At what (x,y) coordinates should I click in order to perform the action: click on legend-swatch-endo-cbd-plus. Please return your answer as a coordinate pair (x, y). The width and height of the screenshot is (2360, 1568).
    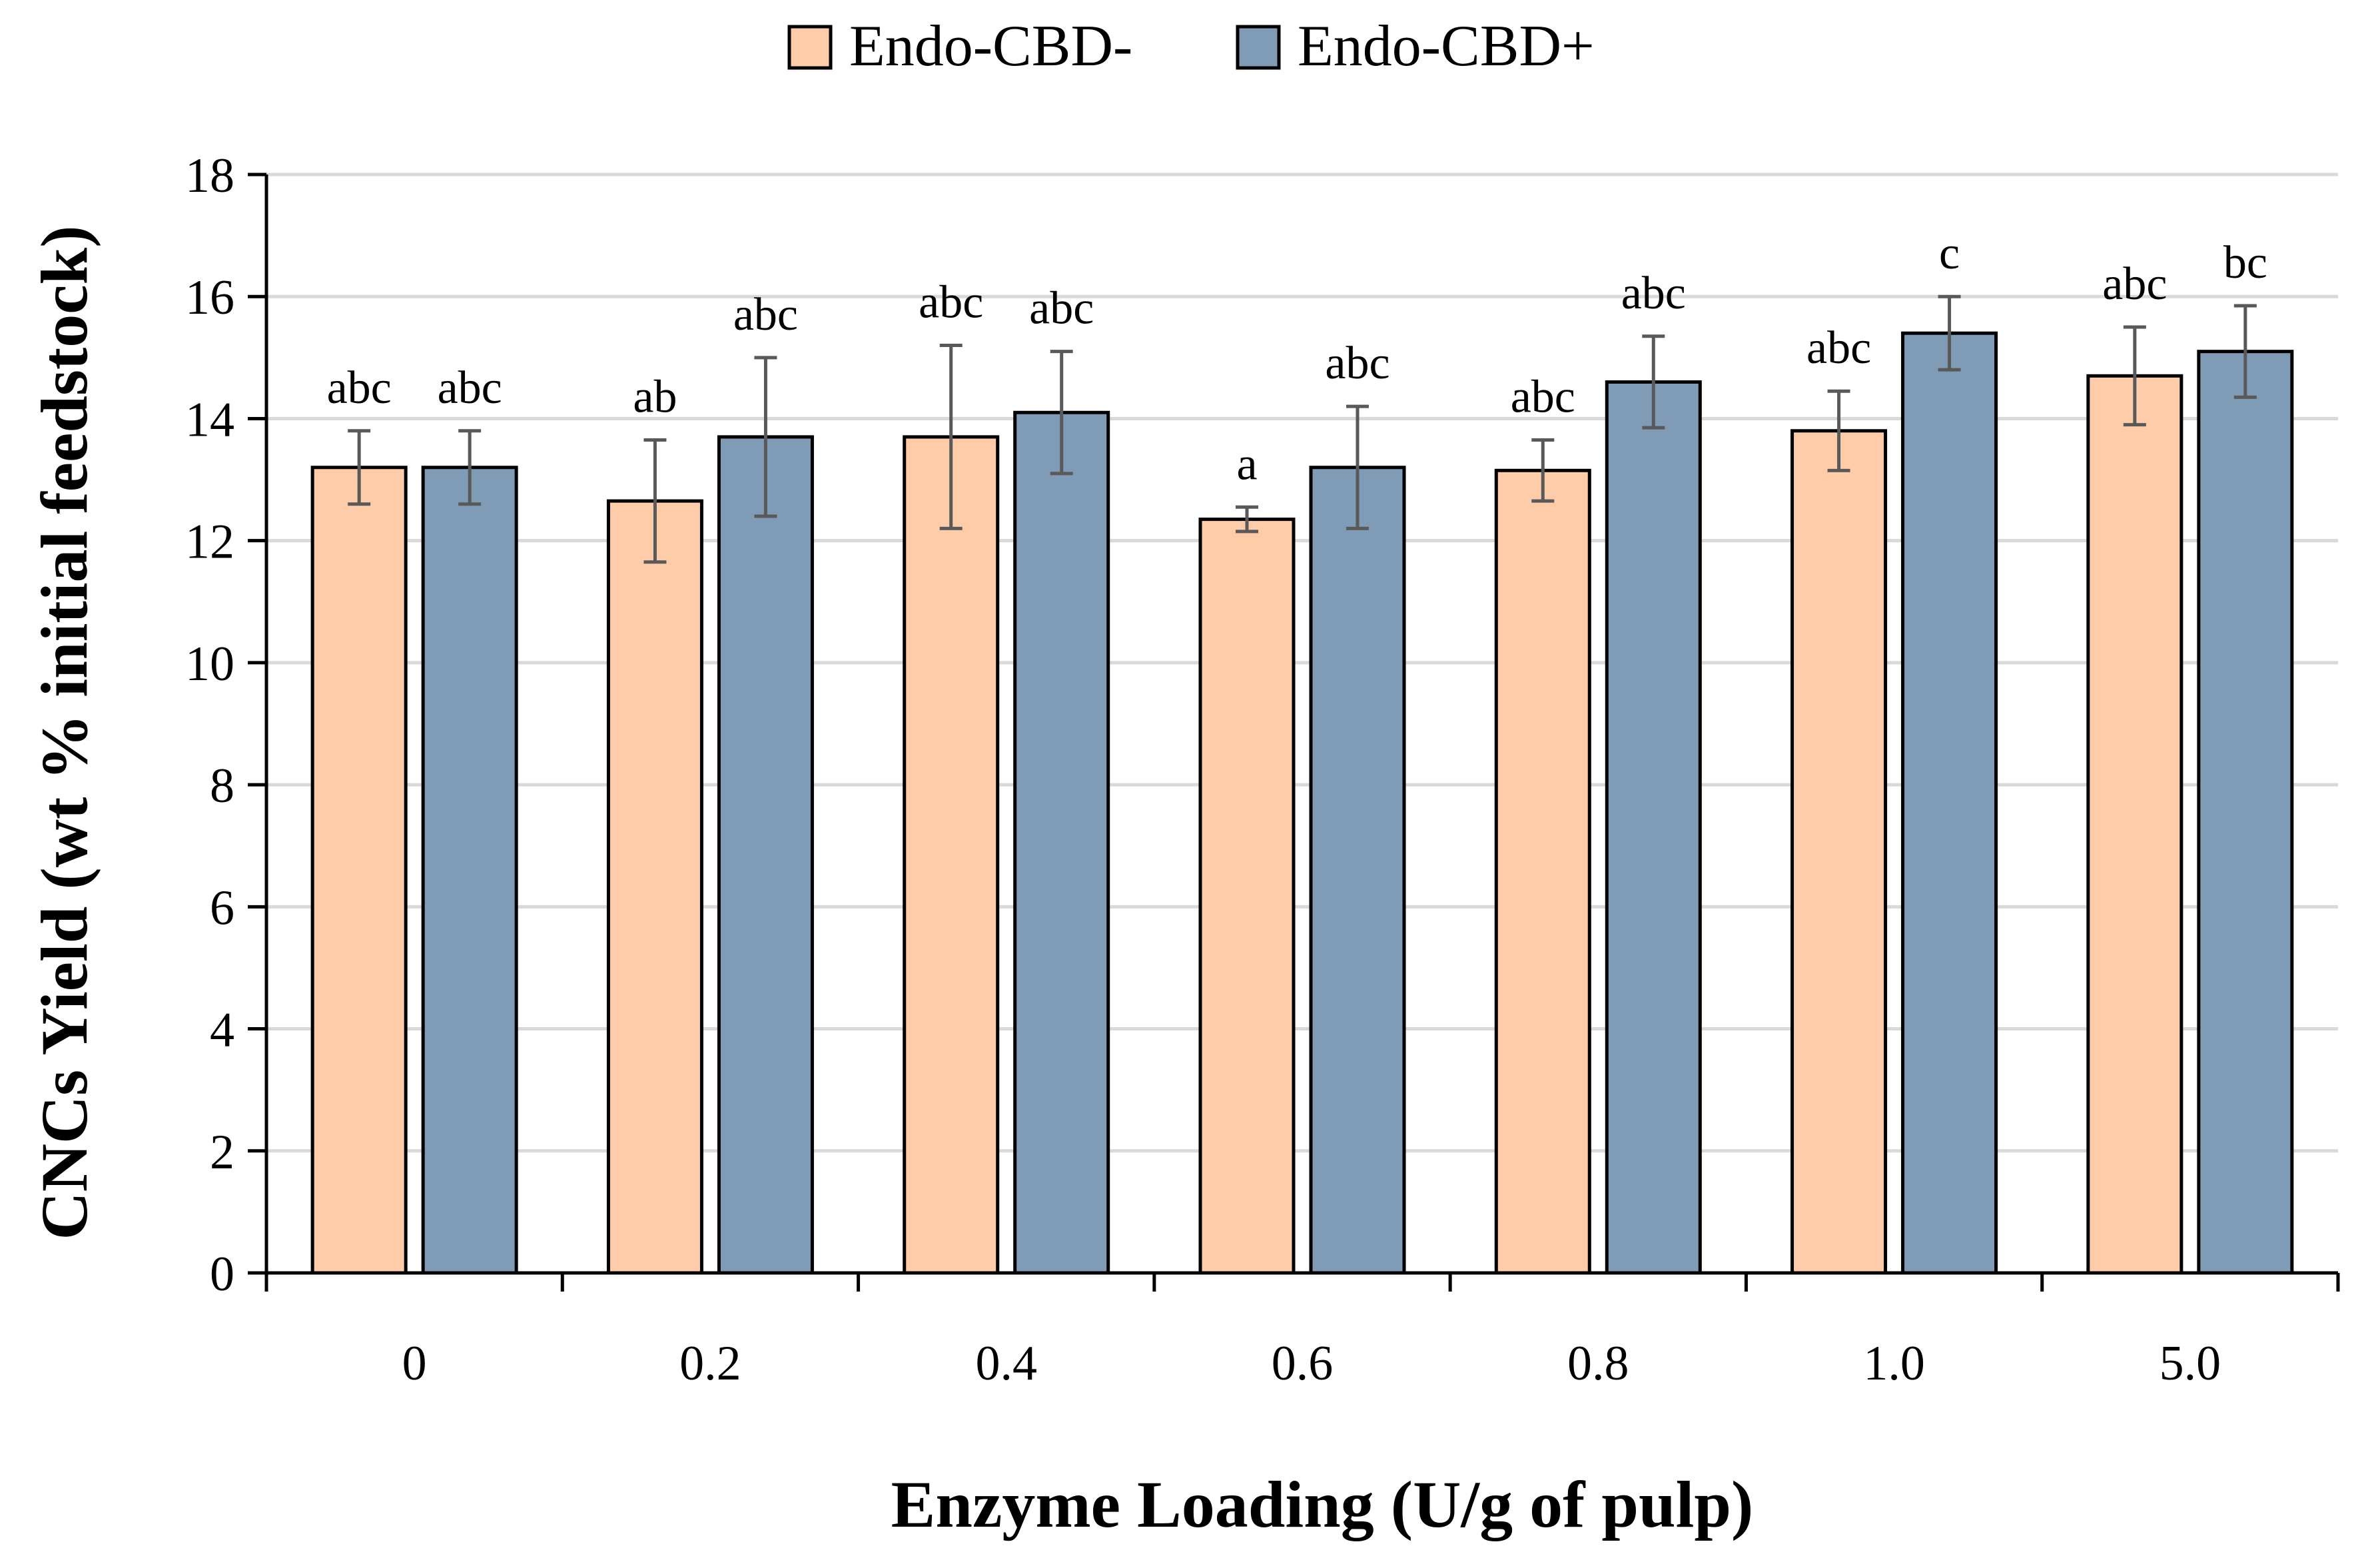
    Looking at the image, I should click on (1259, 47).